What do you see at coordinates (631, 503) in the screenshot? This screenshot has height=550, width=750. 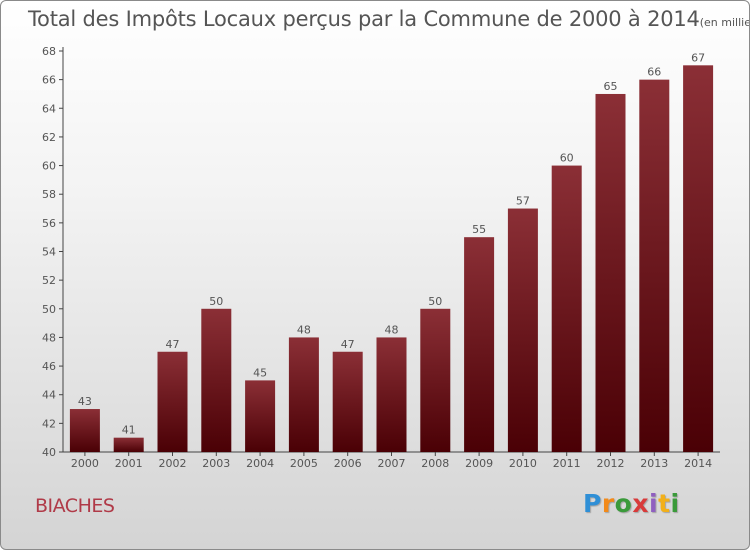 I see `proxiti-logo: Proxiti` at bounding box center [631, 503].